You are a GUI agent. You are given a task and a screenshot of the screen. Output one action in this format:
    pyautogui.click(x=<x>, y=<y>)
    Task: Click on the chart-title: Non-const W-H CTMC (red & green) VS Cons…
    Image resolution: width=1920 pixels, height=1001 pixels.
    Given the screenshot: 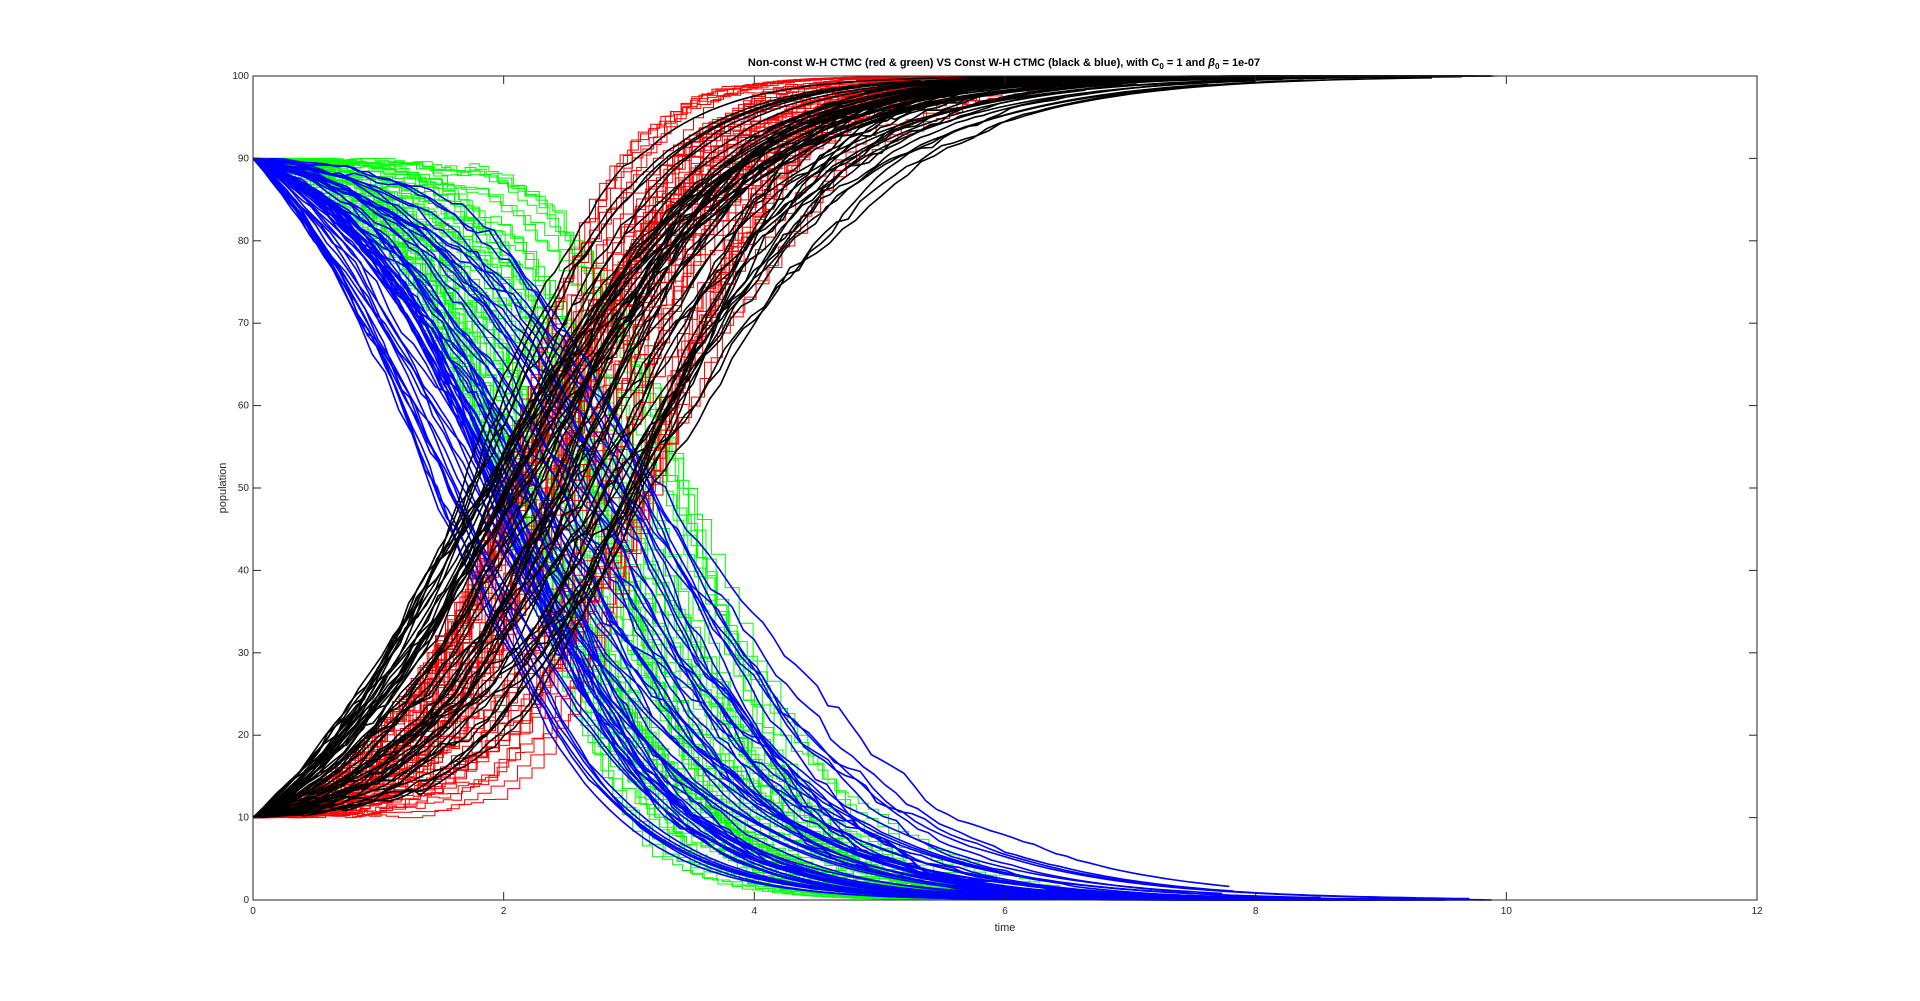 What is the action you would take?
    pyautogui.click(x=1004, y=64)
    